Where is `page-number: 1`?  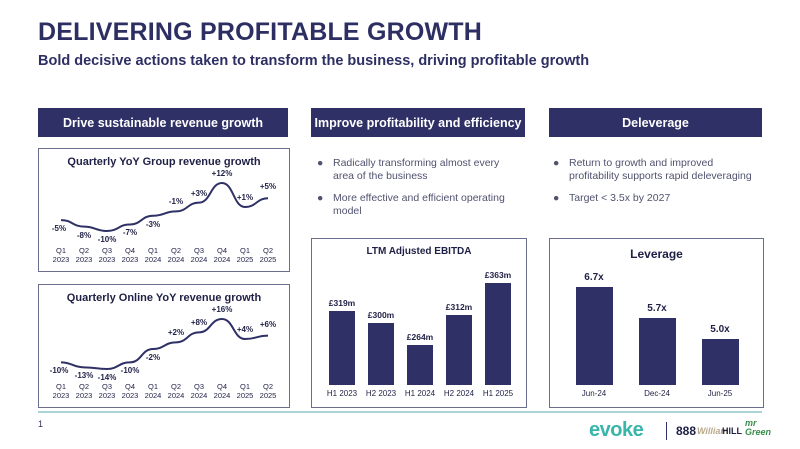
page-number: 1 is located at coordinates (41, 424).